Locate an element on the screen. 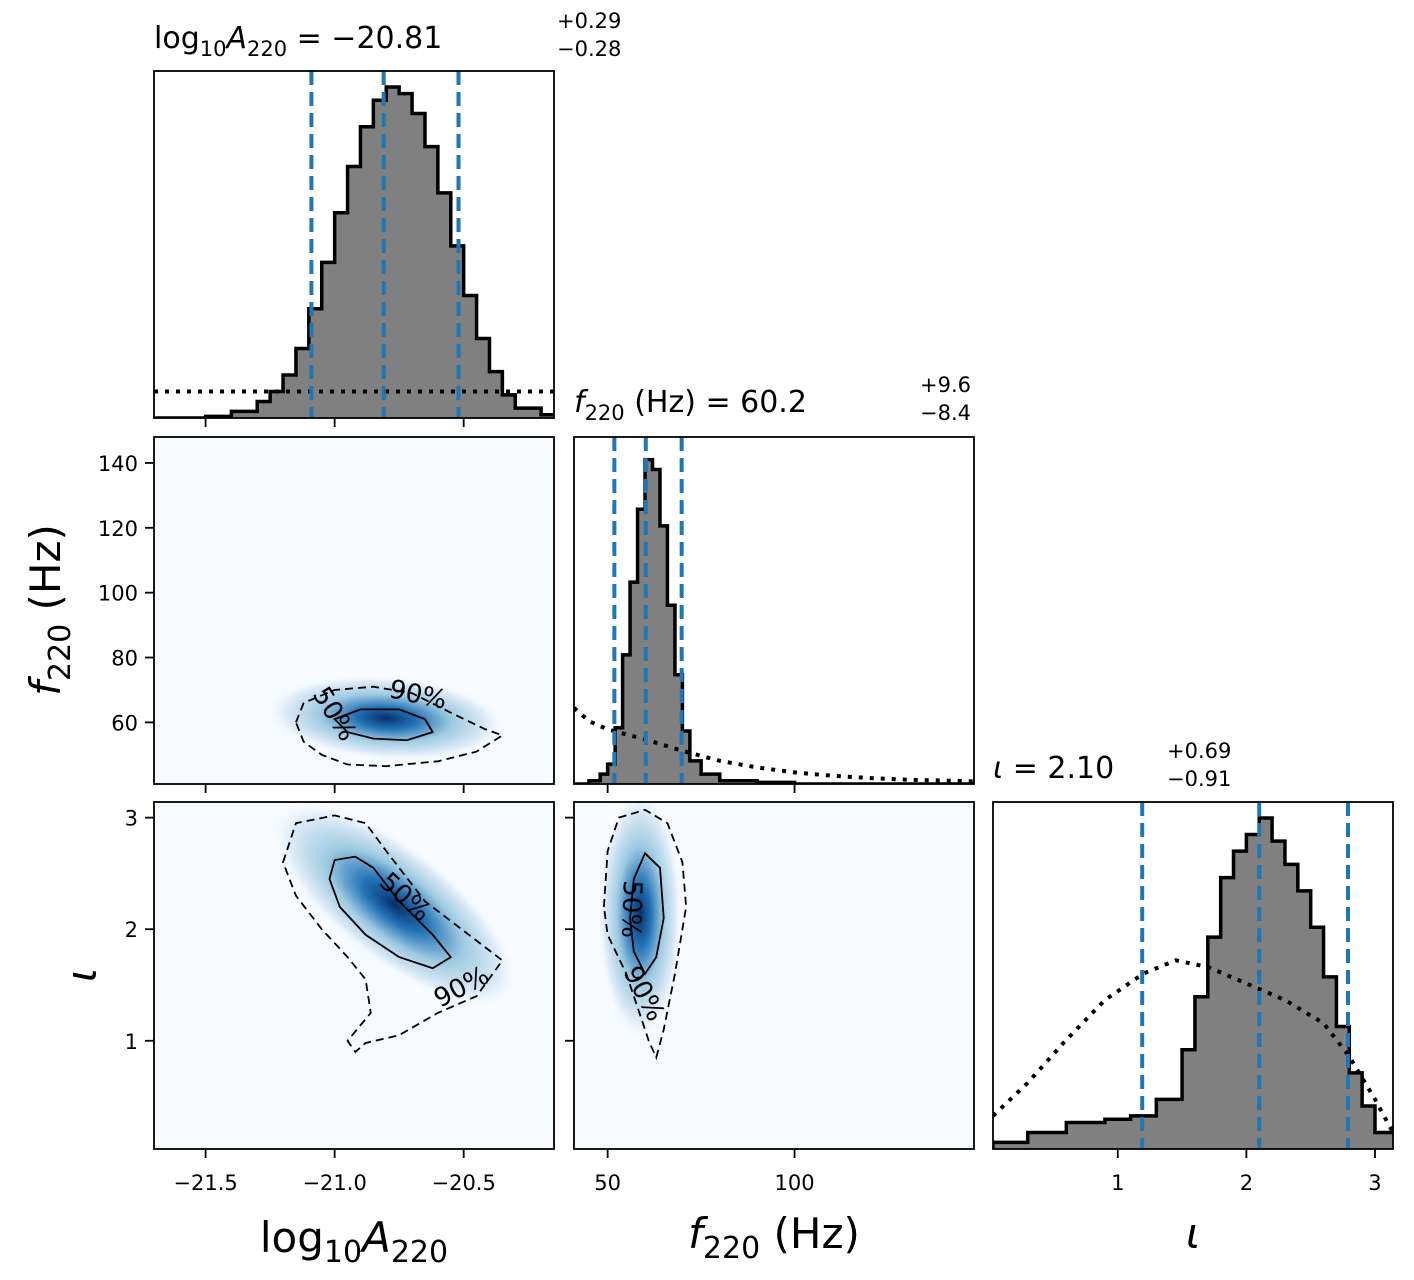 This screenshot has height=1280, width=1414. density-logA-iota is located at coordinates (395, 905).